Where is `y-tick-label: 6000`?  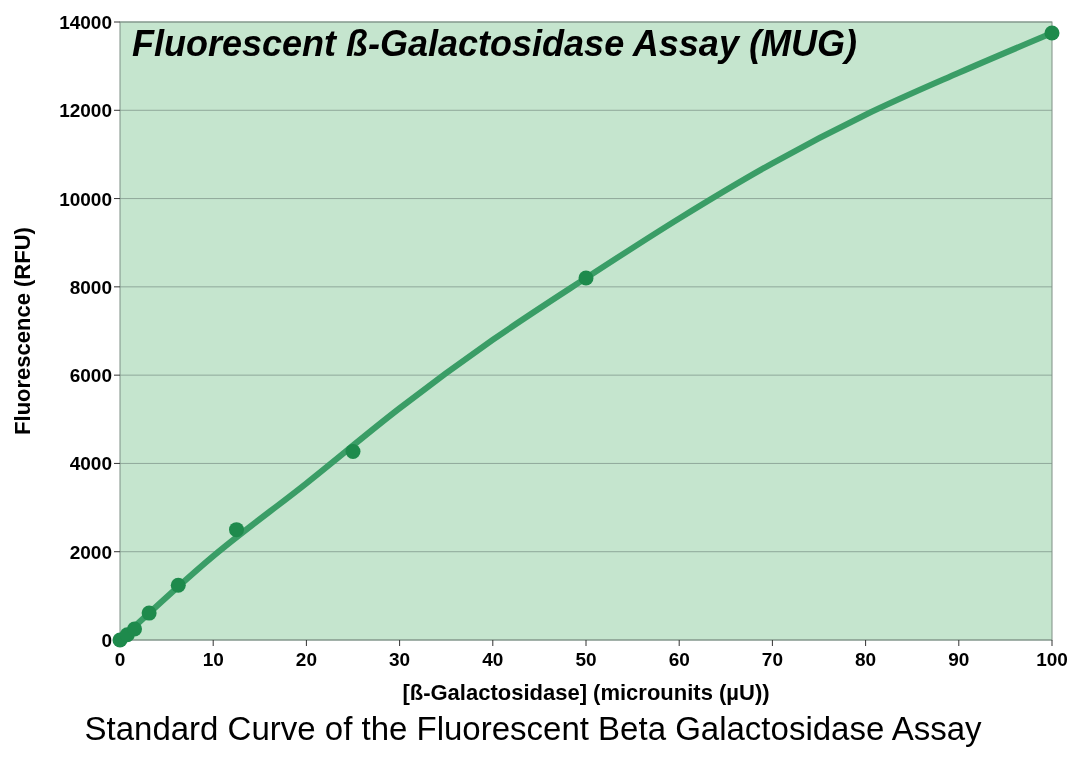 y-tick-label: 6000 is located at coordinates (90, 376).